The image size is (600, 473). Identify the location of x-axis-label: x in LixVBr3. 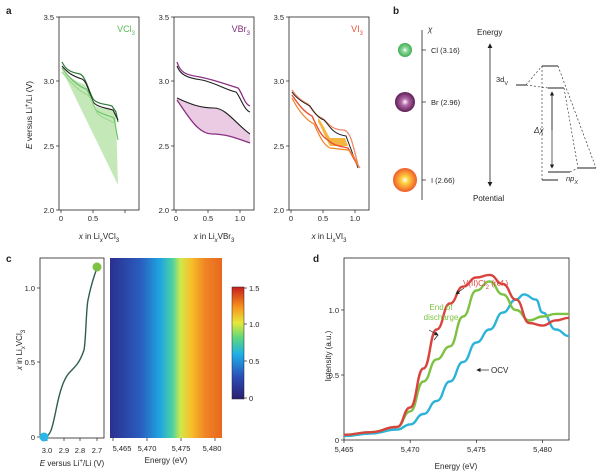
(214, 238).